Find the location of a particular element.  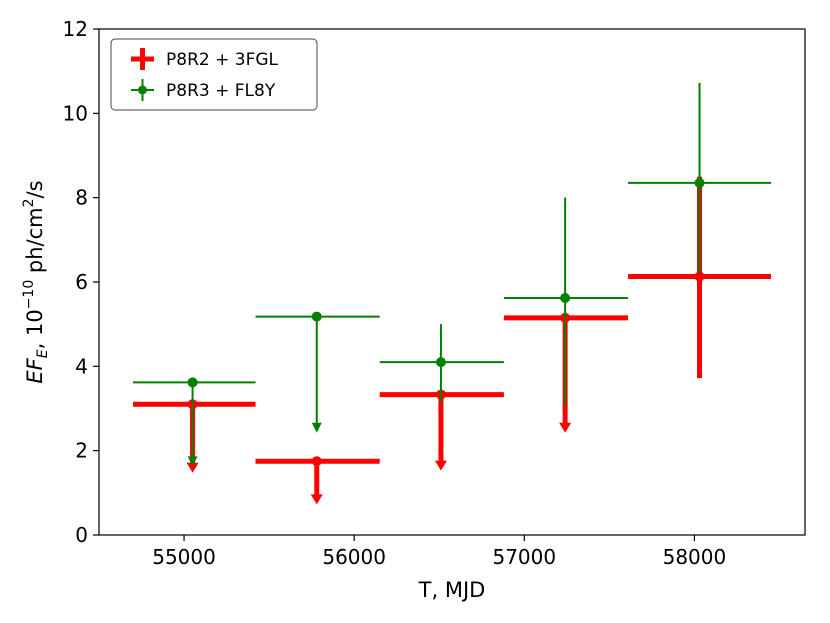

legend-entry-p8r2: P8R2 + 3FGL is located at coordinates (205, 59).